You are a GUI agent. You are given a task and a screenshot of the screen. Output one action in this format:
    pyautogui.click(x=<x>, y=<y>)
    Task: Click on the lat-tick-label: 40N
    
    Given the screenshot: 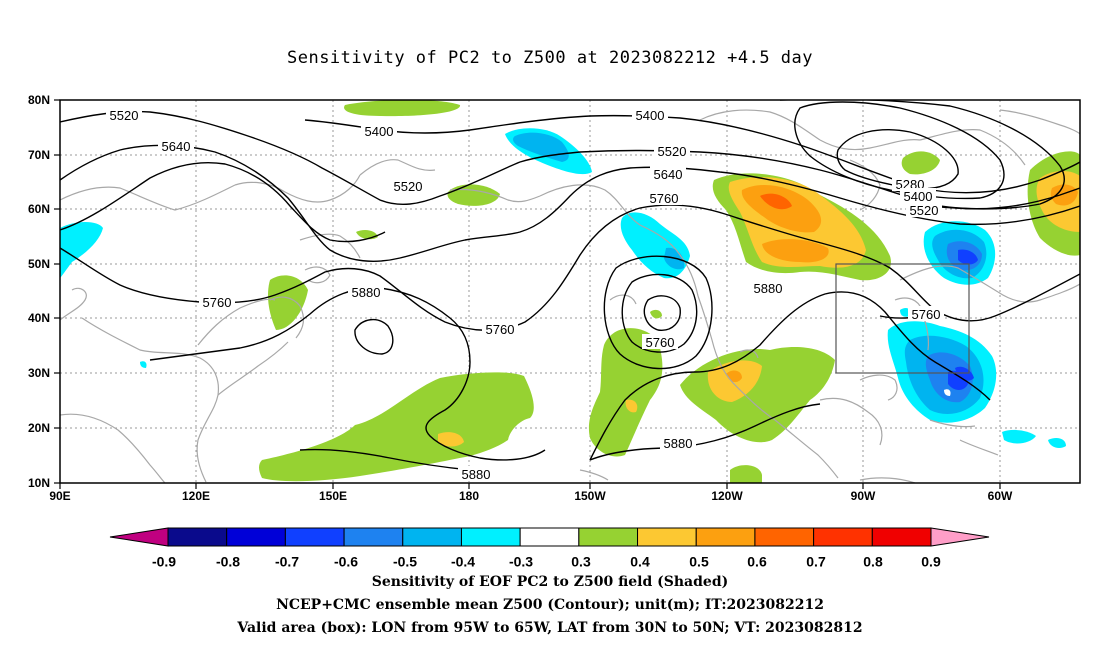 What is the action you would take?
    pyautogui.click(x=39, y=318)
    